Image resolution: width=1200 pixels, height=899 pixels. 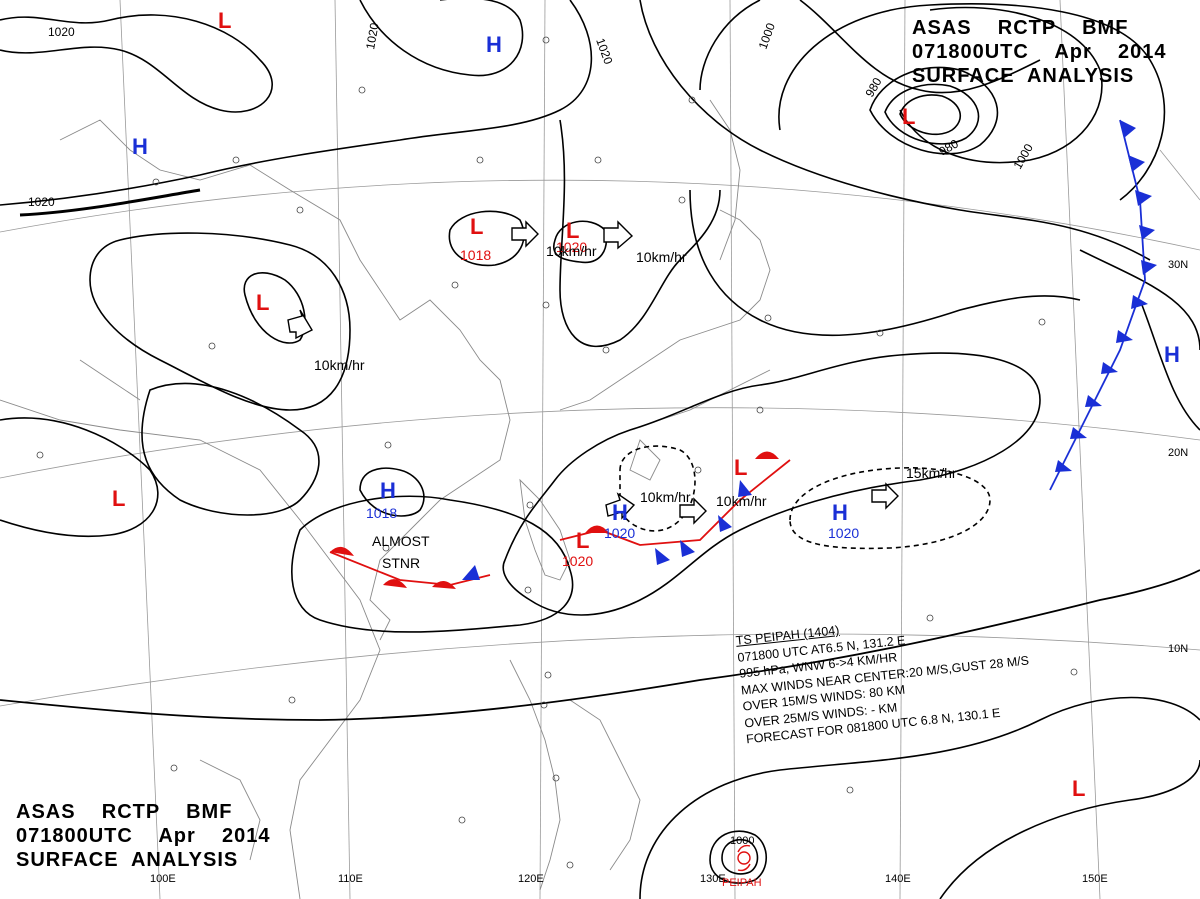 I want to click on grid-label: 20N, so click(x=1178, y=453).